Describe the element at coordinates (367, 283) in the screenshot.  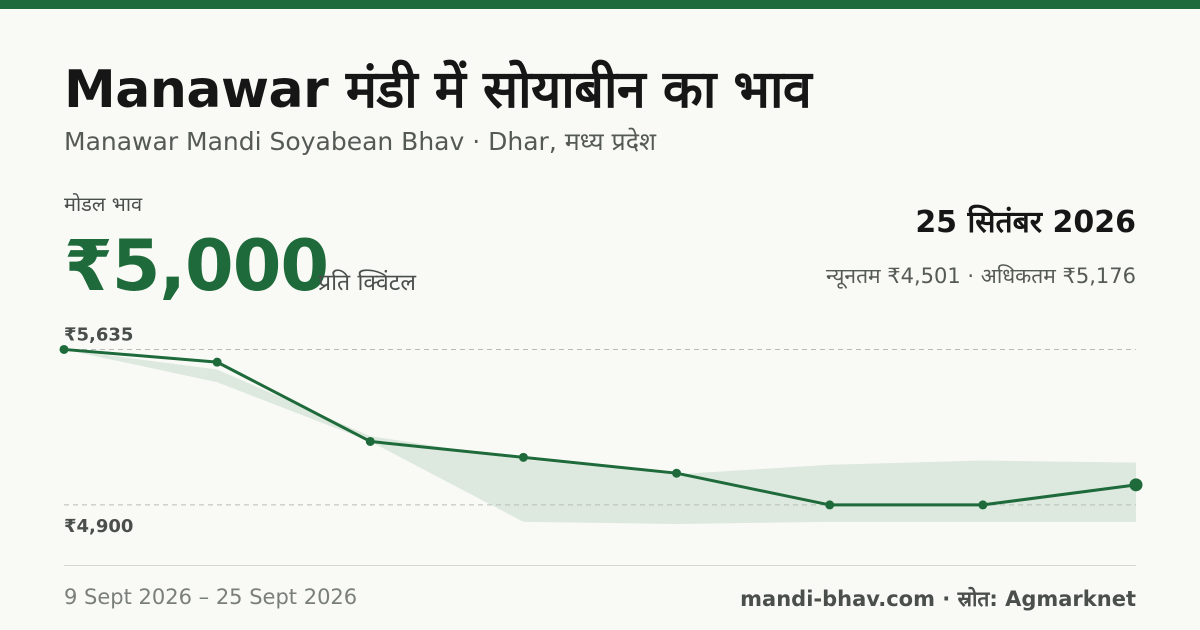
I see `price-unit: प्रति क्विंटल` at that location.